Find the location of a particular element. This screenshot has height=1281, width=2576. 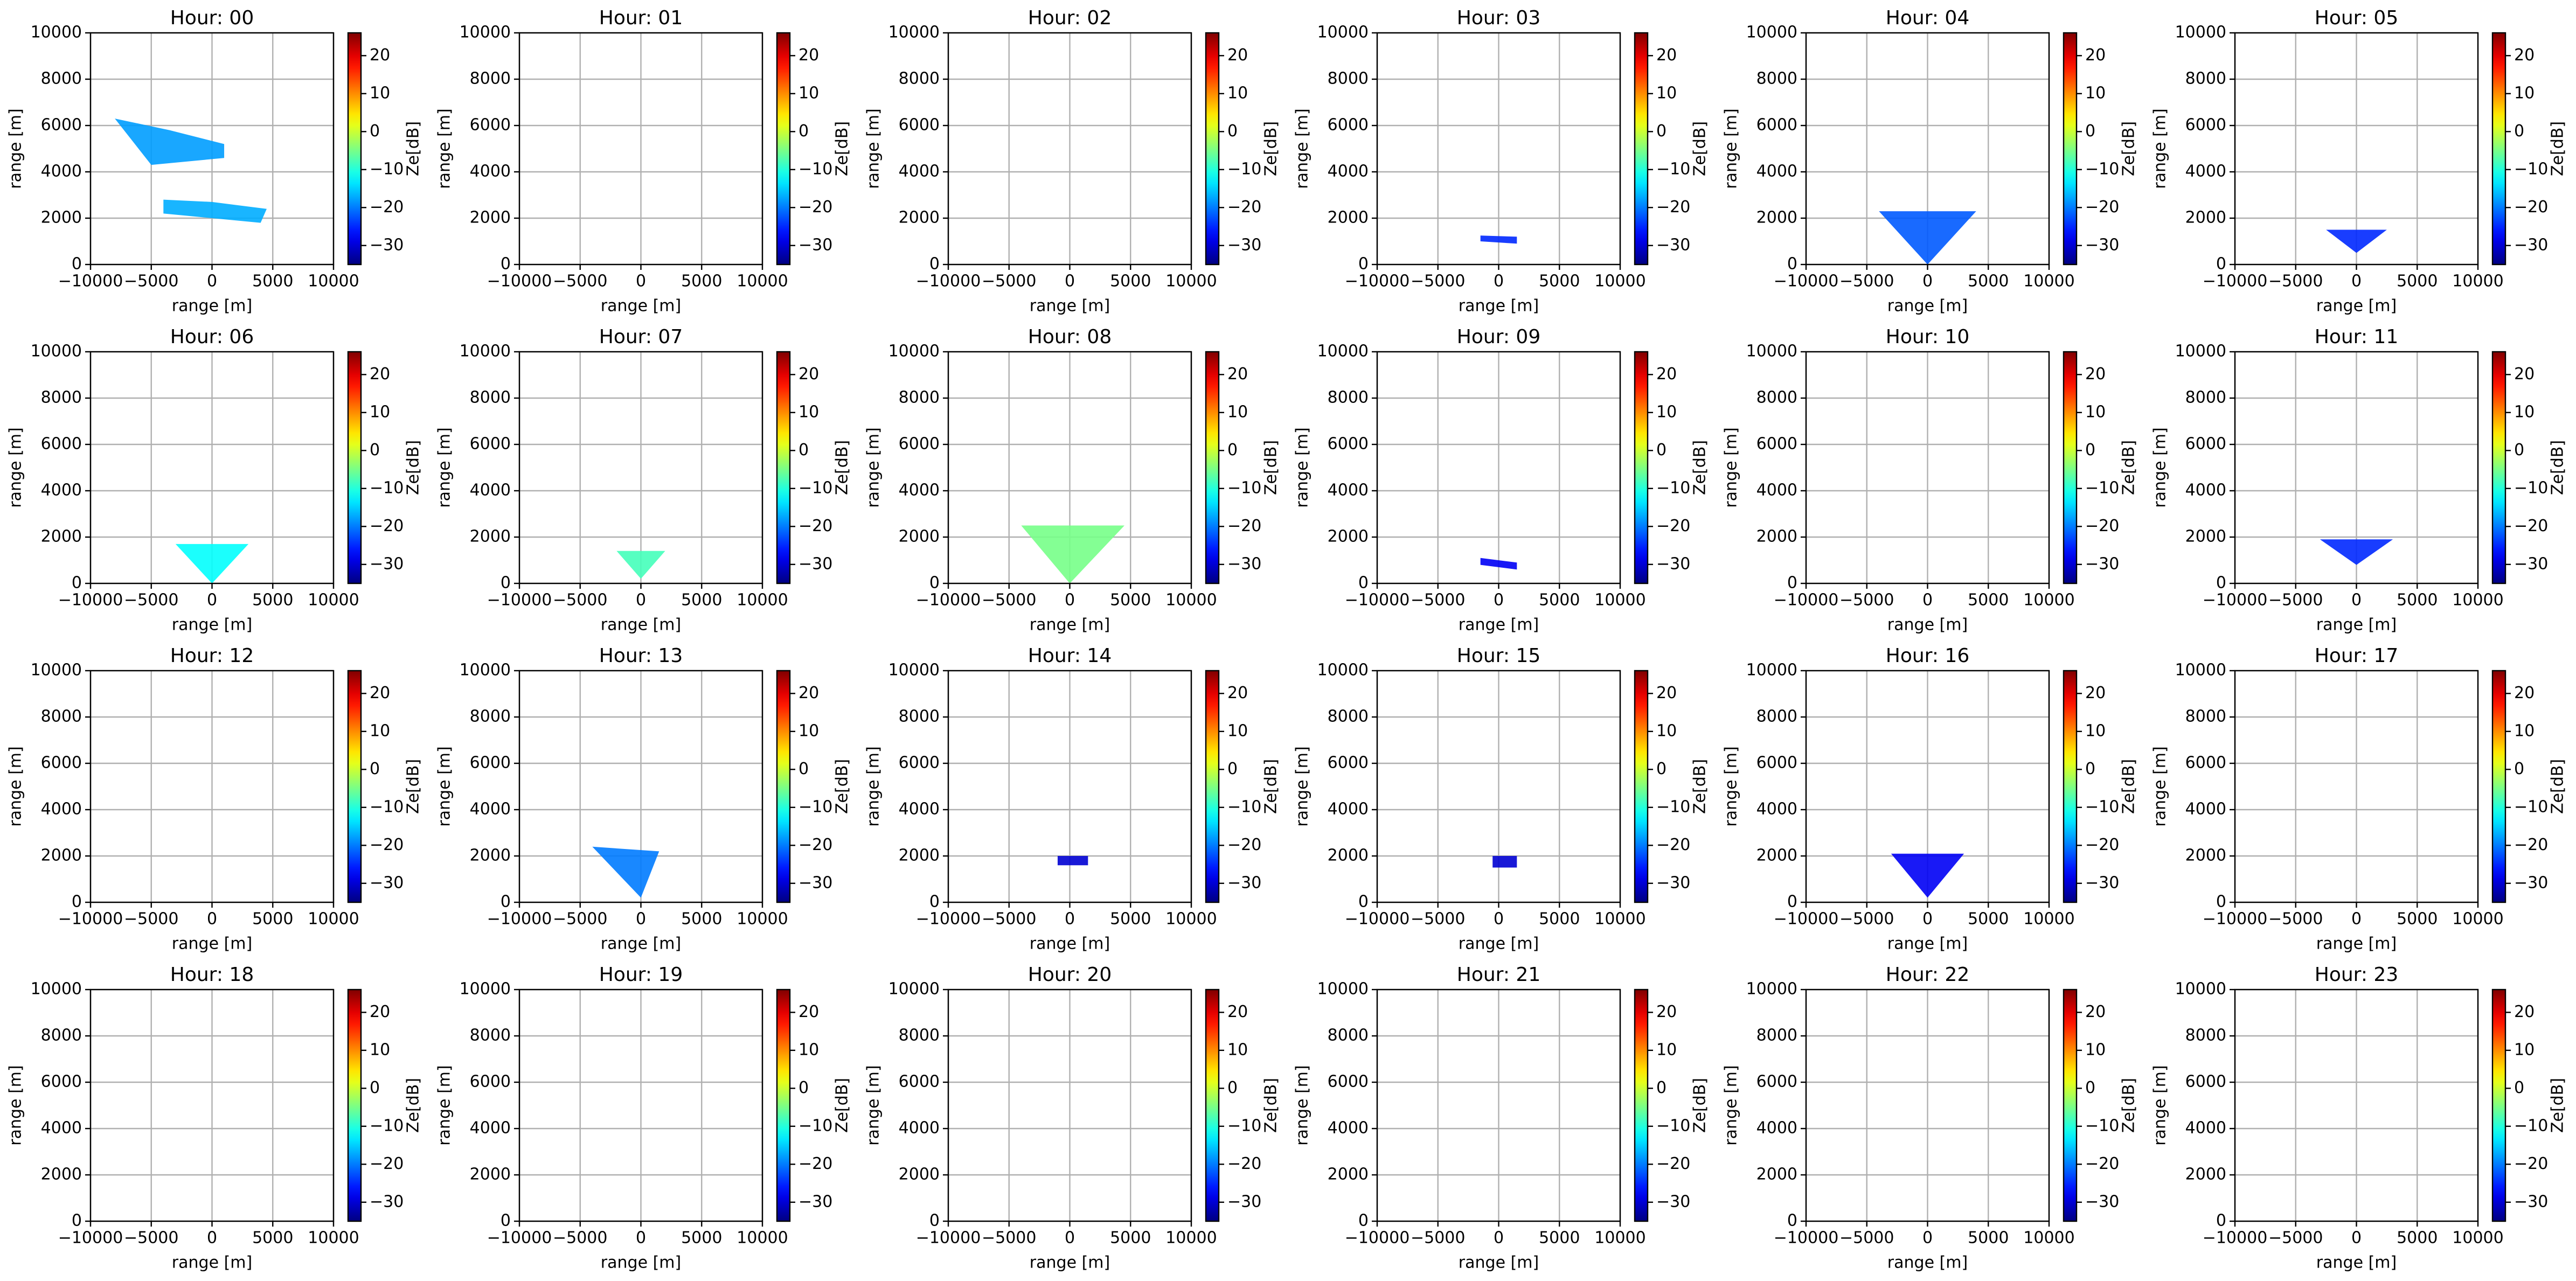

subplot-title: Hour: 16 is located at coordinates (1927, 656).